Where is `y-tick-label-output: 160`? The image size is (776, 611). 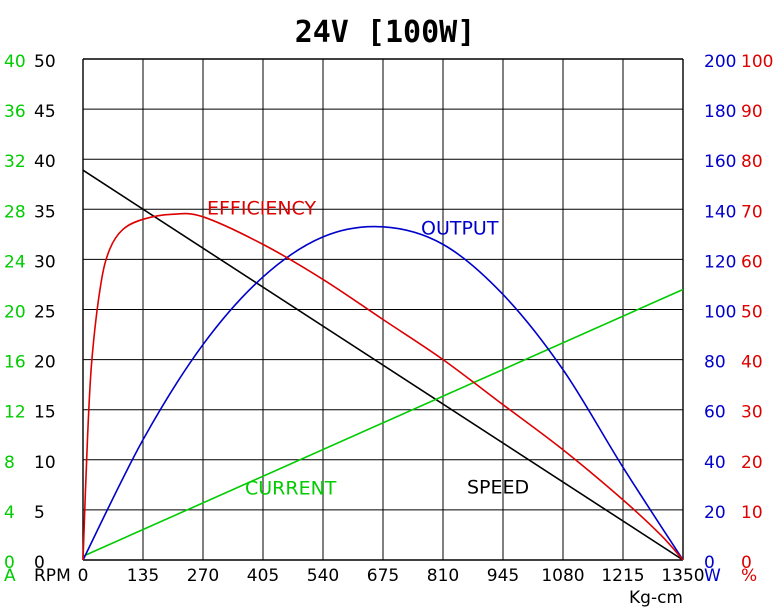 y-tick-label-output: 160 is located at coordinates (720, 162).